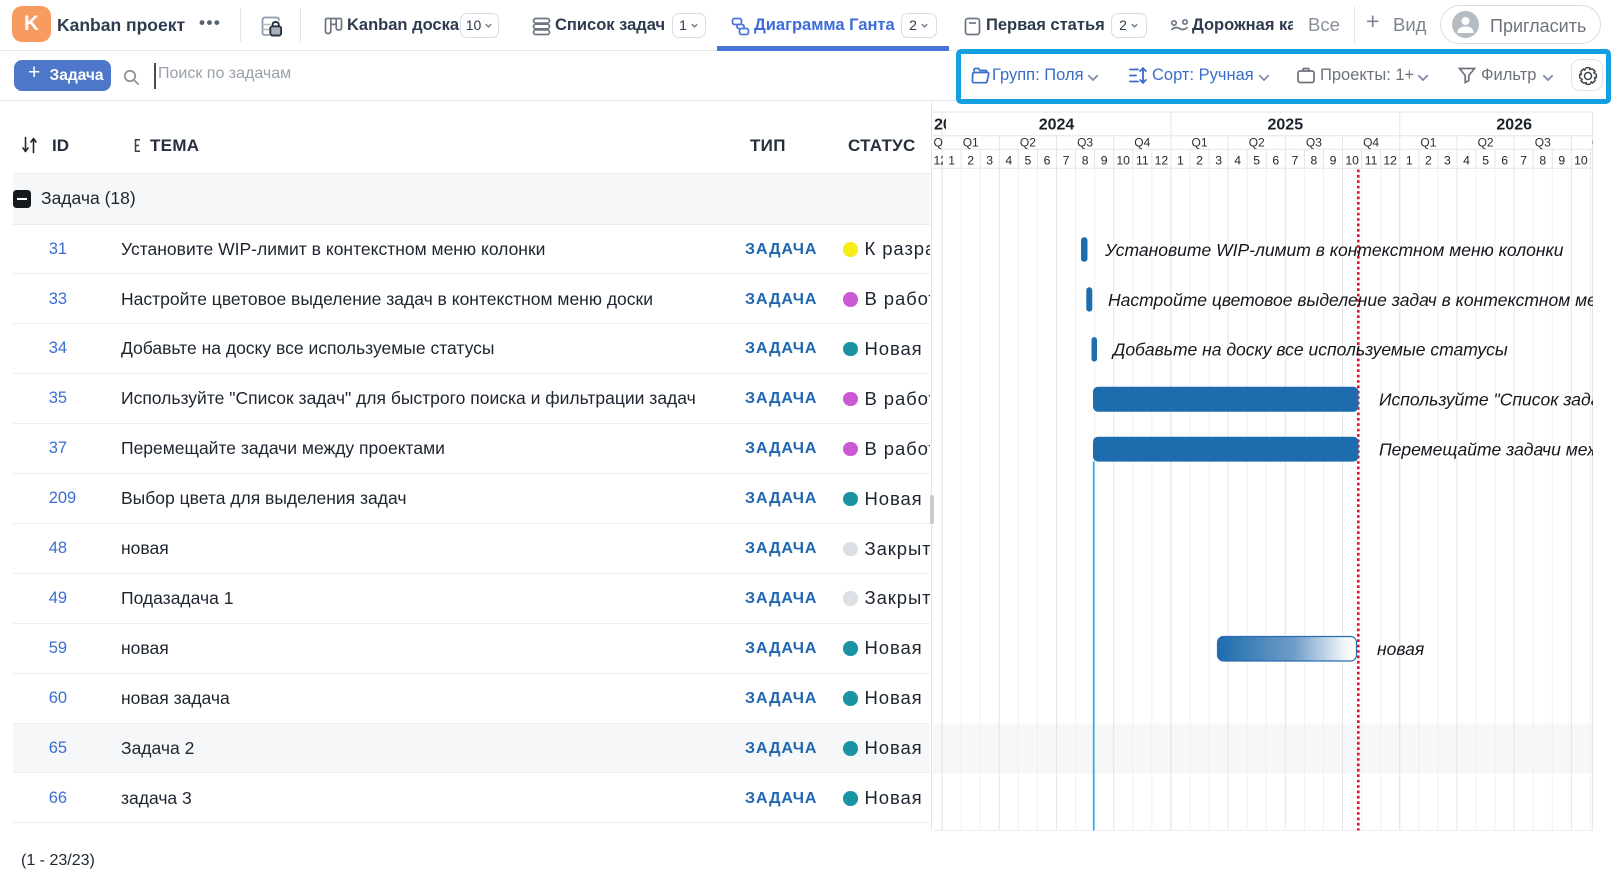 The height and width of the screenshot is (888, 1615). What do you see at coordinates (1286, 125) in the screenshot?
I see `svg-text: 2025` at bounding box center [1286, 125].